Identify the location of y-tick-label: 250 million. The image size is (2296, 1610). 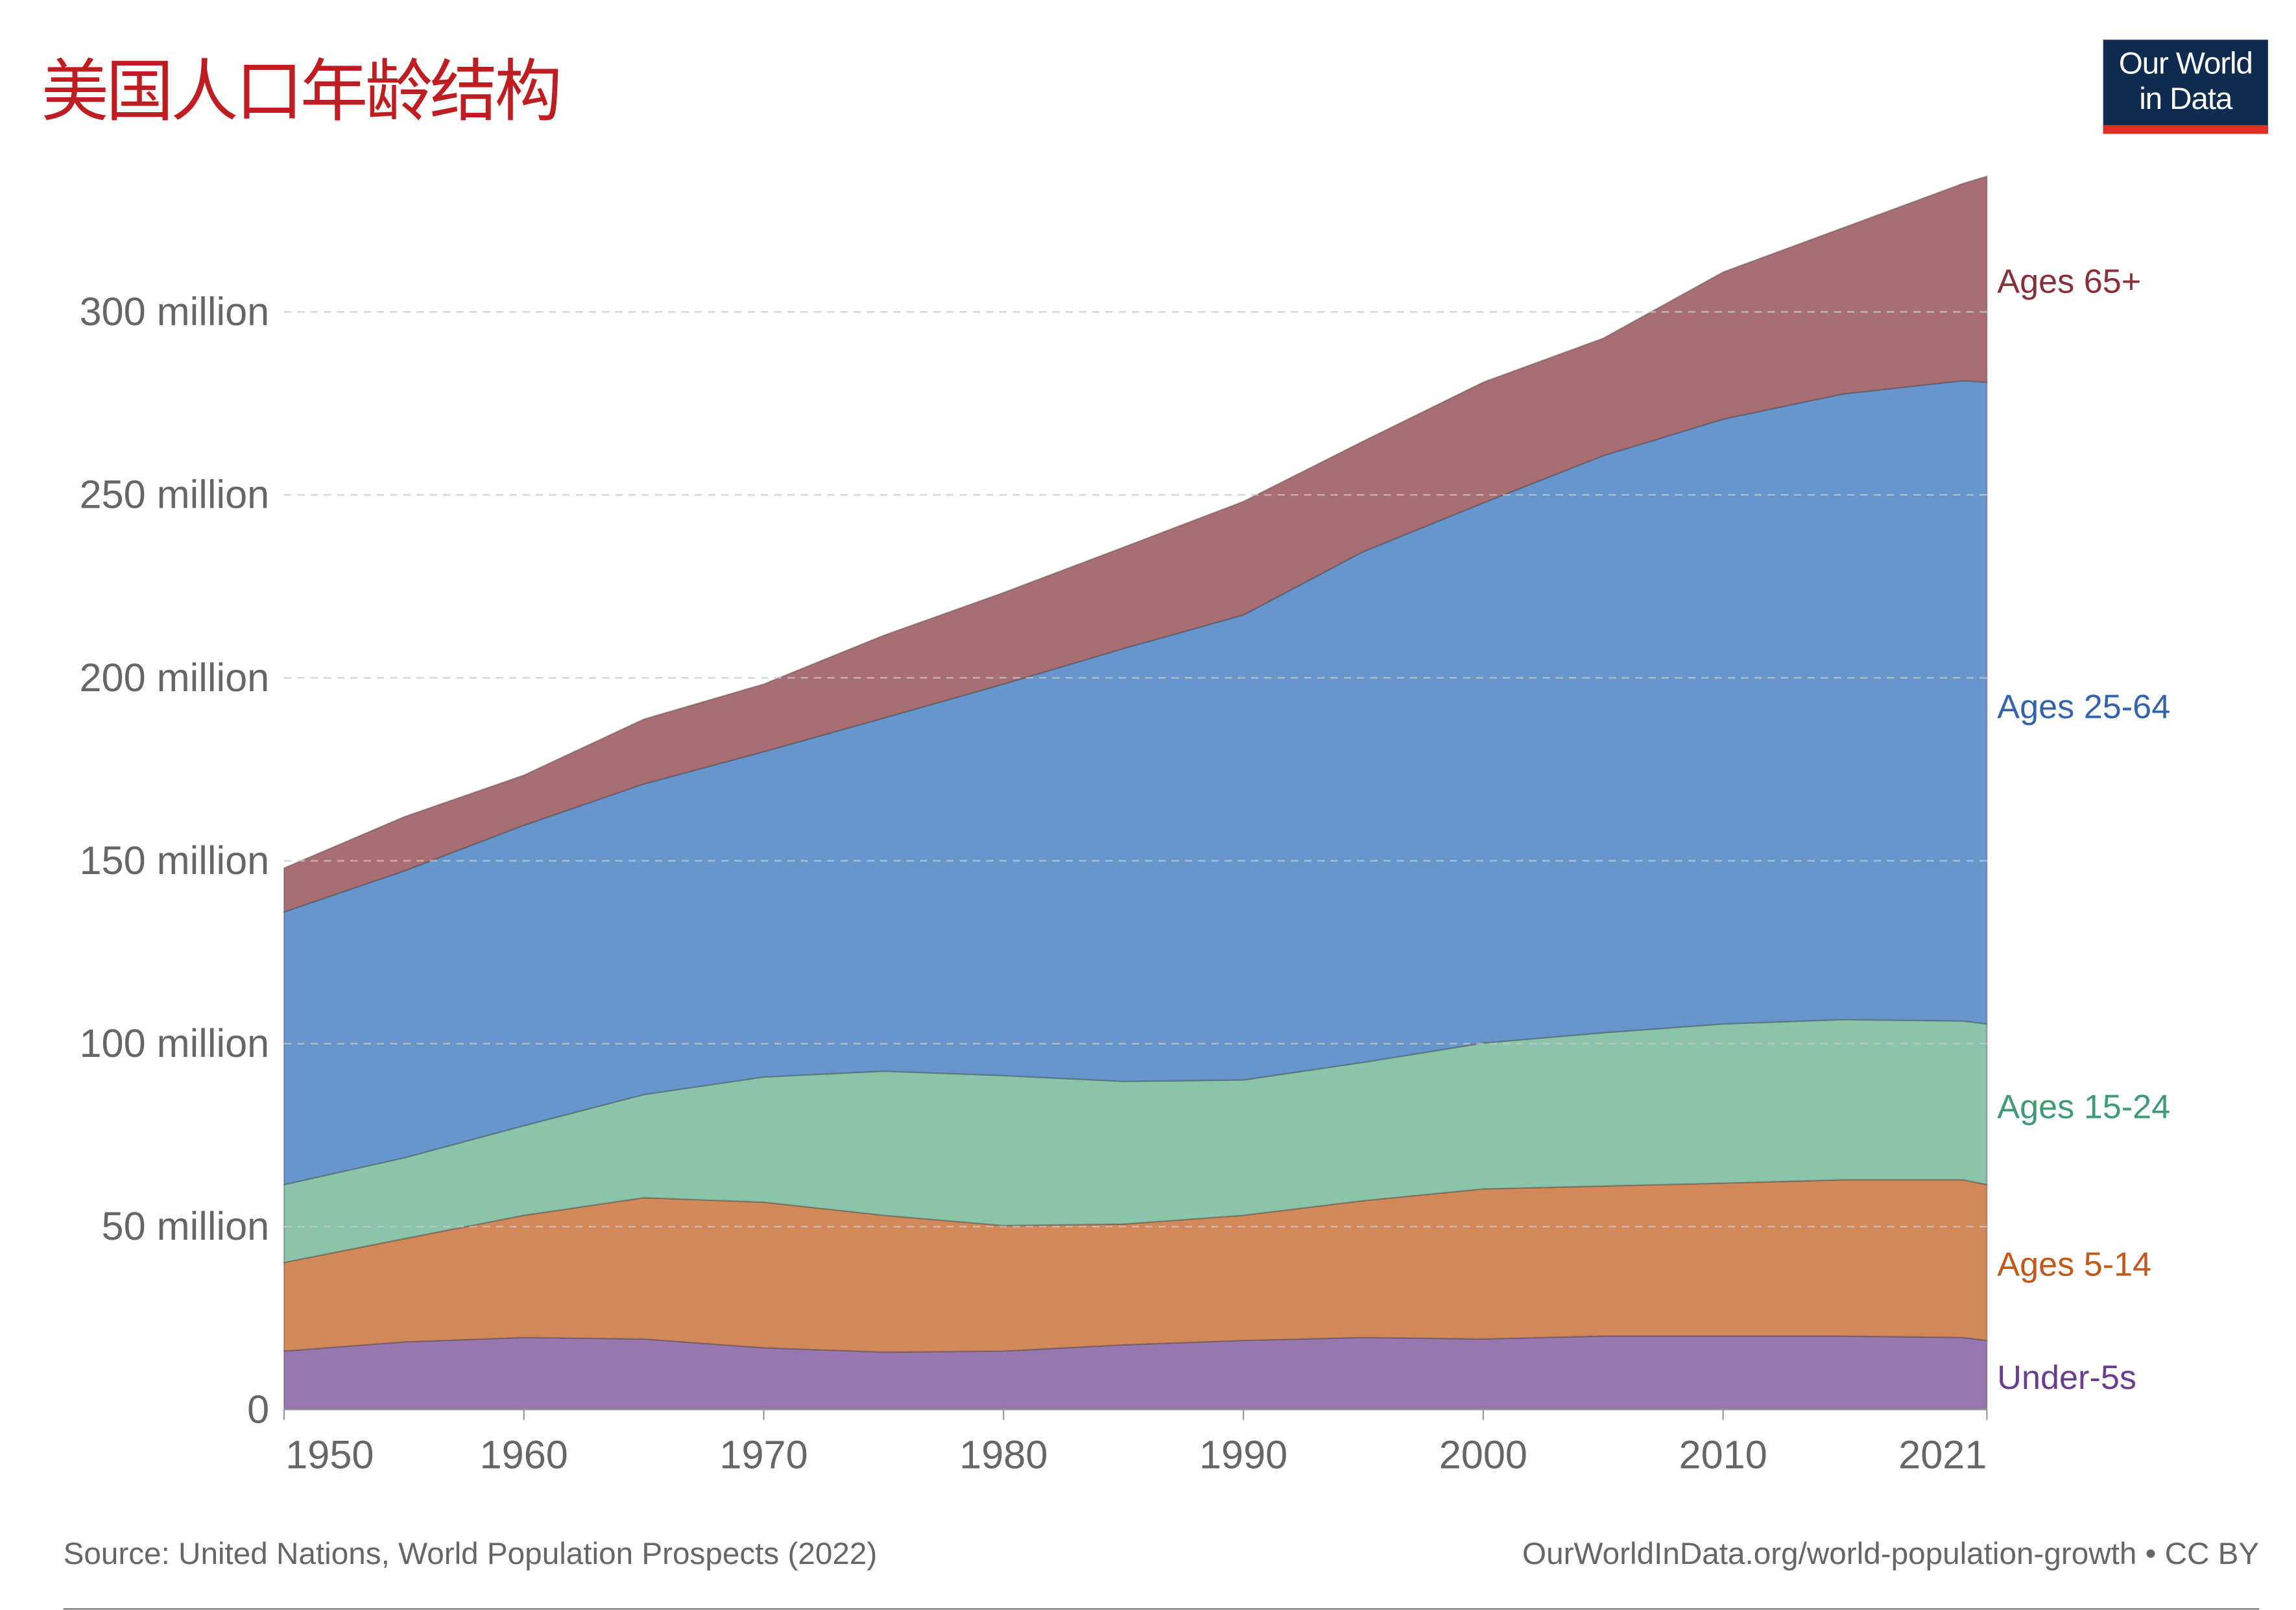
(174, 495).